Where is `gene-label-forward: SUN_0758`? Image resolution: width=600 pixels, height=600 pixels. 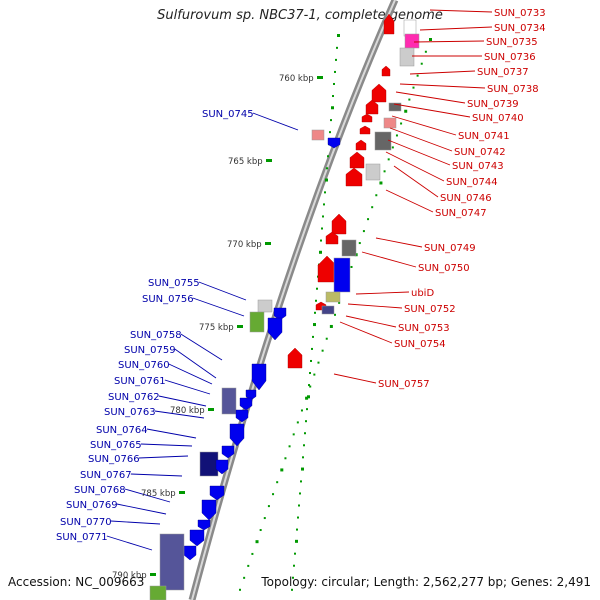
gene-label-forward: SUN_0758 is located at coordinates (156, 335).